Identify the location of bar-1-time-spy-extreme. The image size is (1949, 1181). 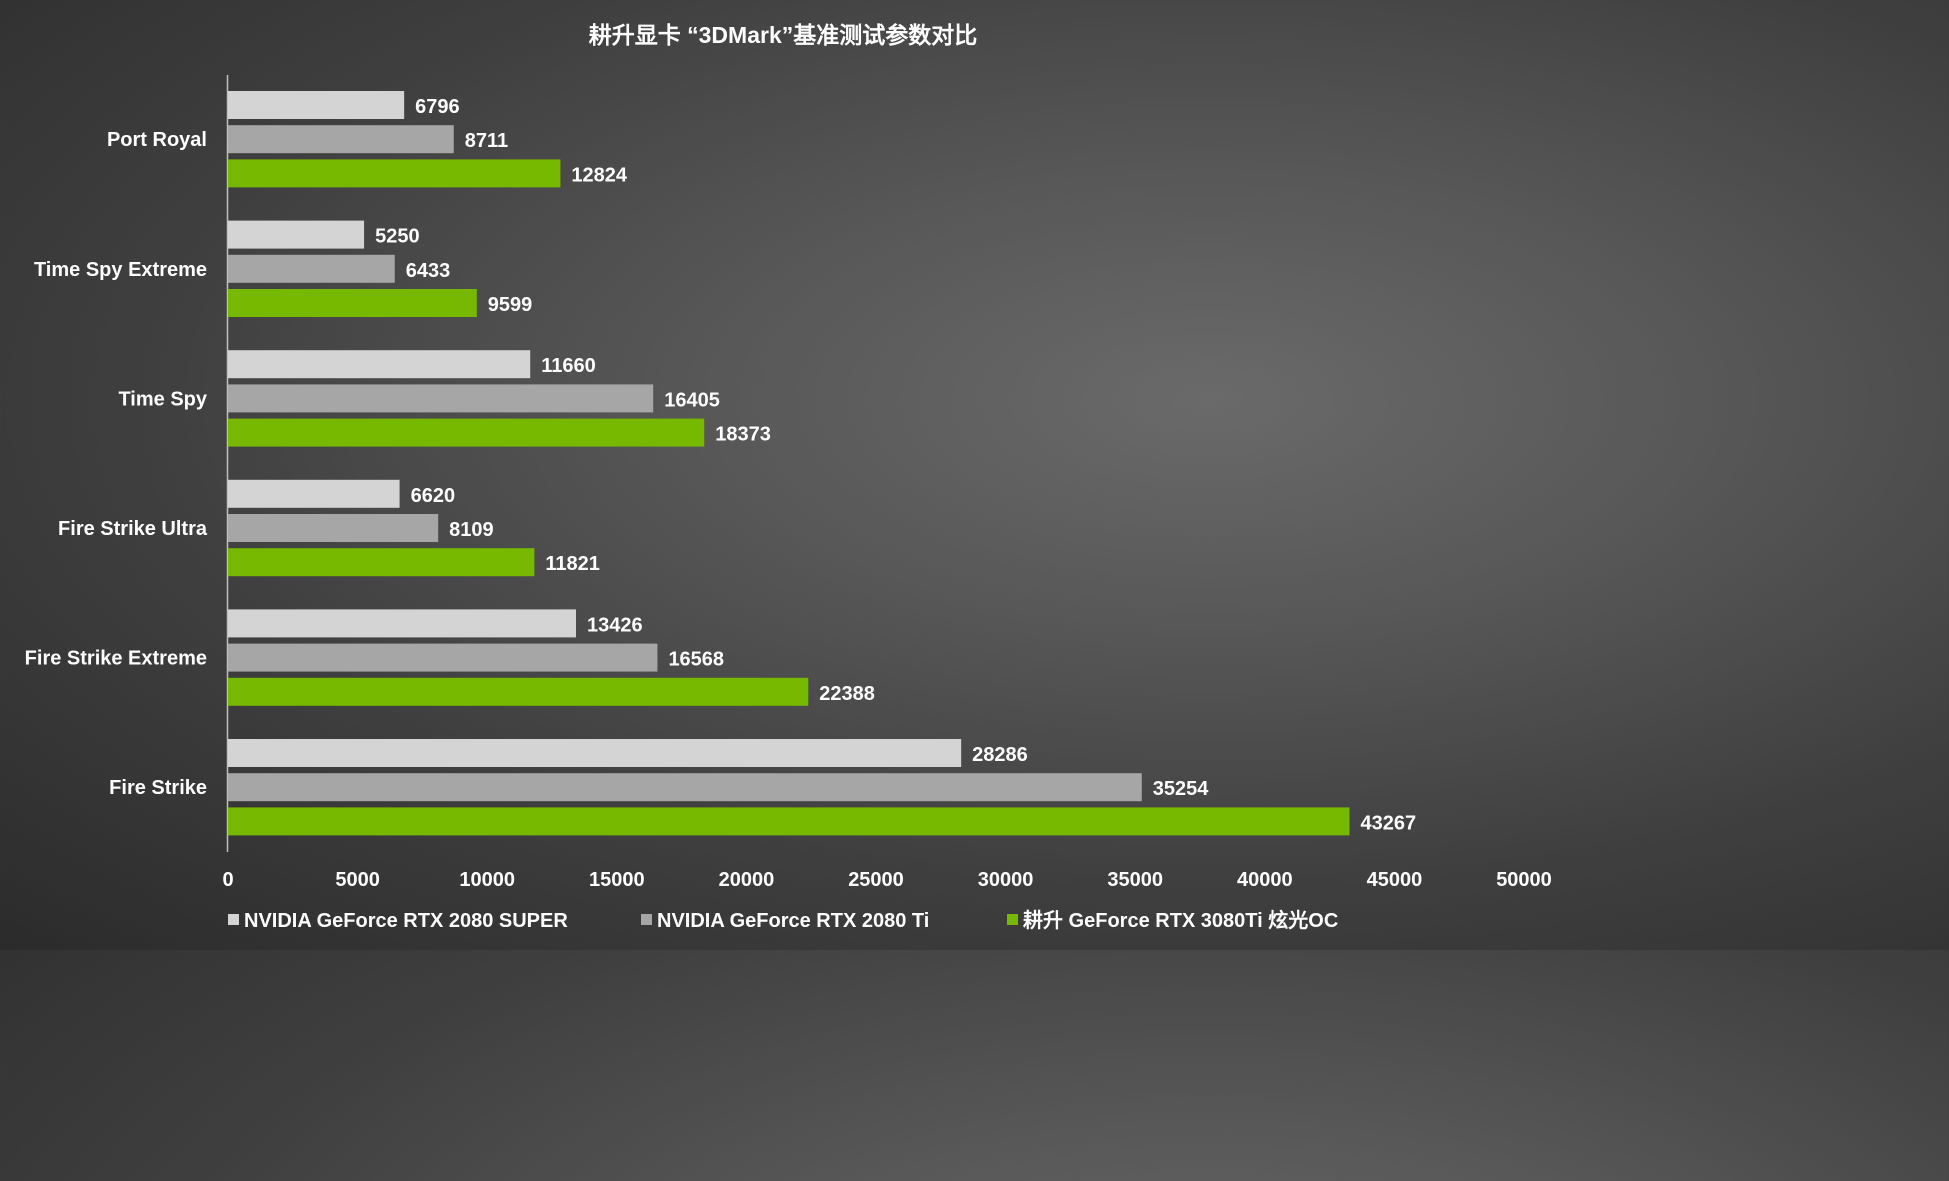
(296, 234).